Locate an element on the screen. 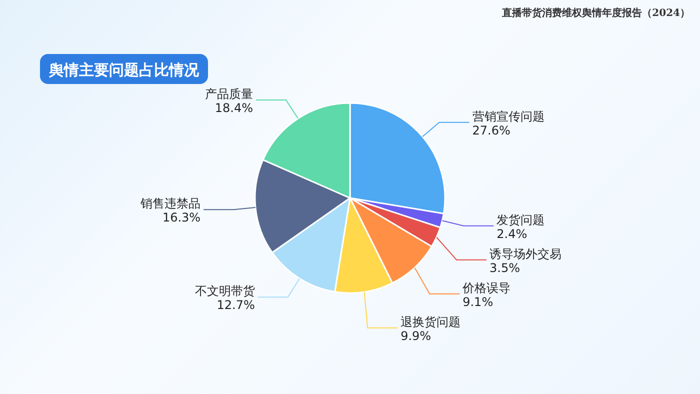 This screenshot has width=700, height=394. data-label: 27.6% is located at coordinates (491, 130).